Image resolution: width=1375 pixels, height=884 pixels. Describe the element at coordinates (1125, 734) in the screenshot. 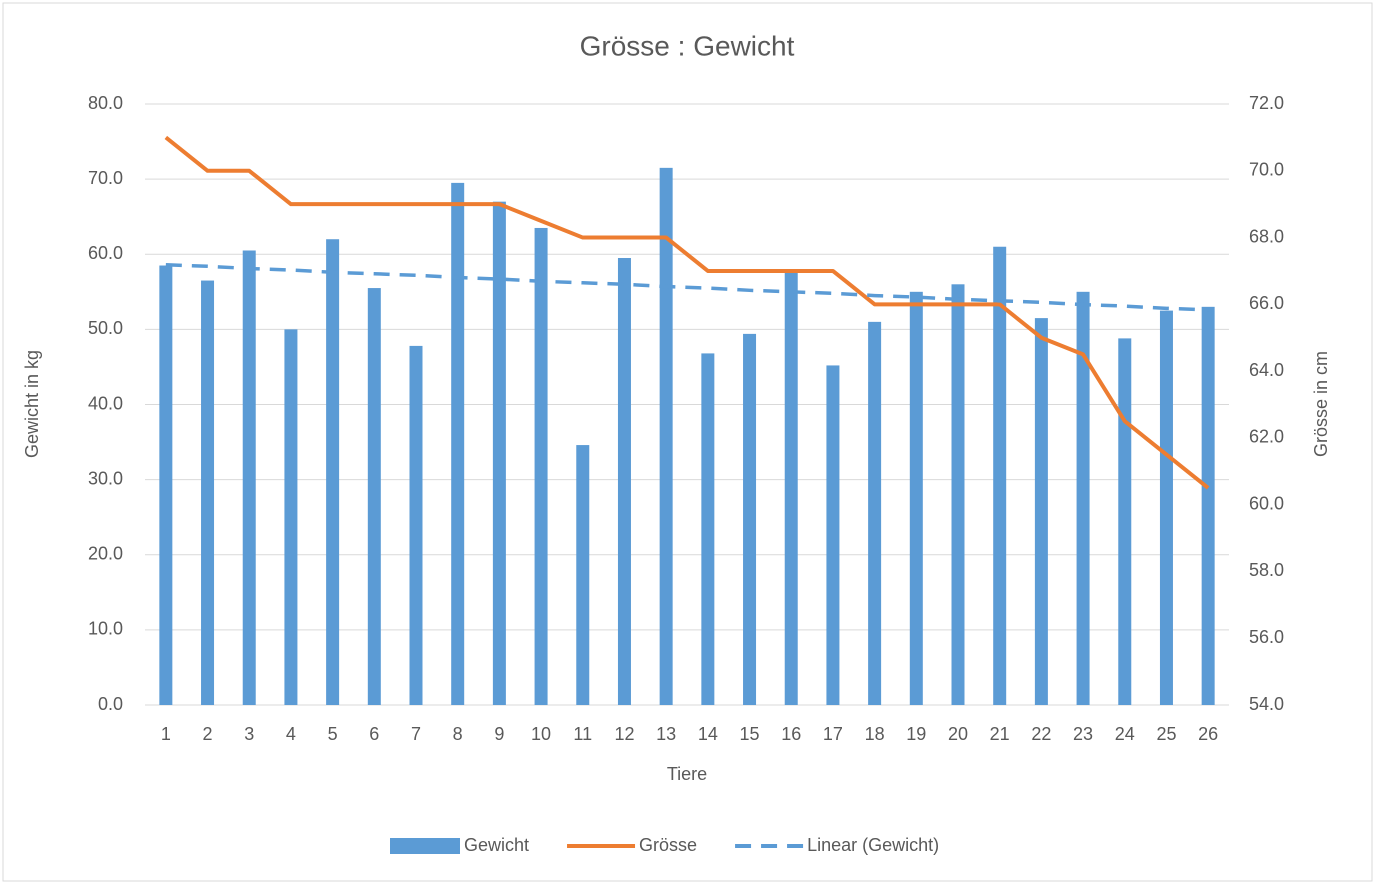

I see `x-tick-label: 24` at that location.